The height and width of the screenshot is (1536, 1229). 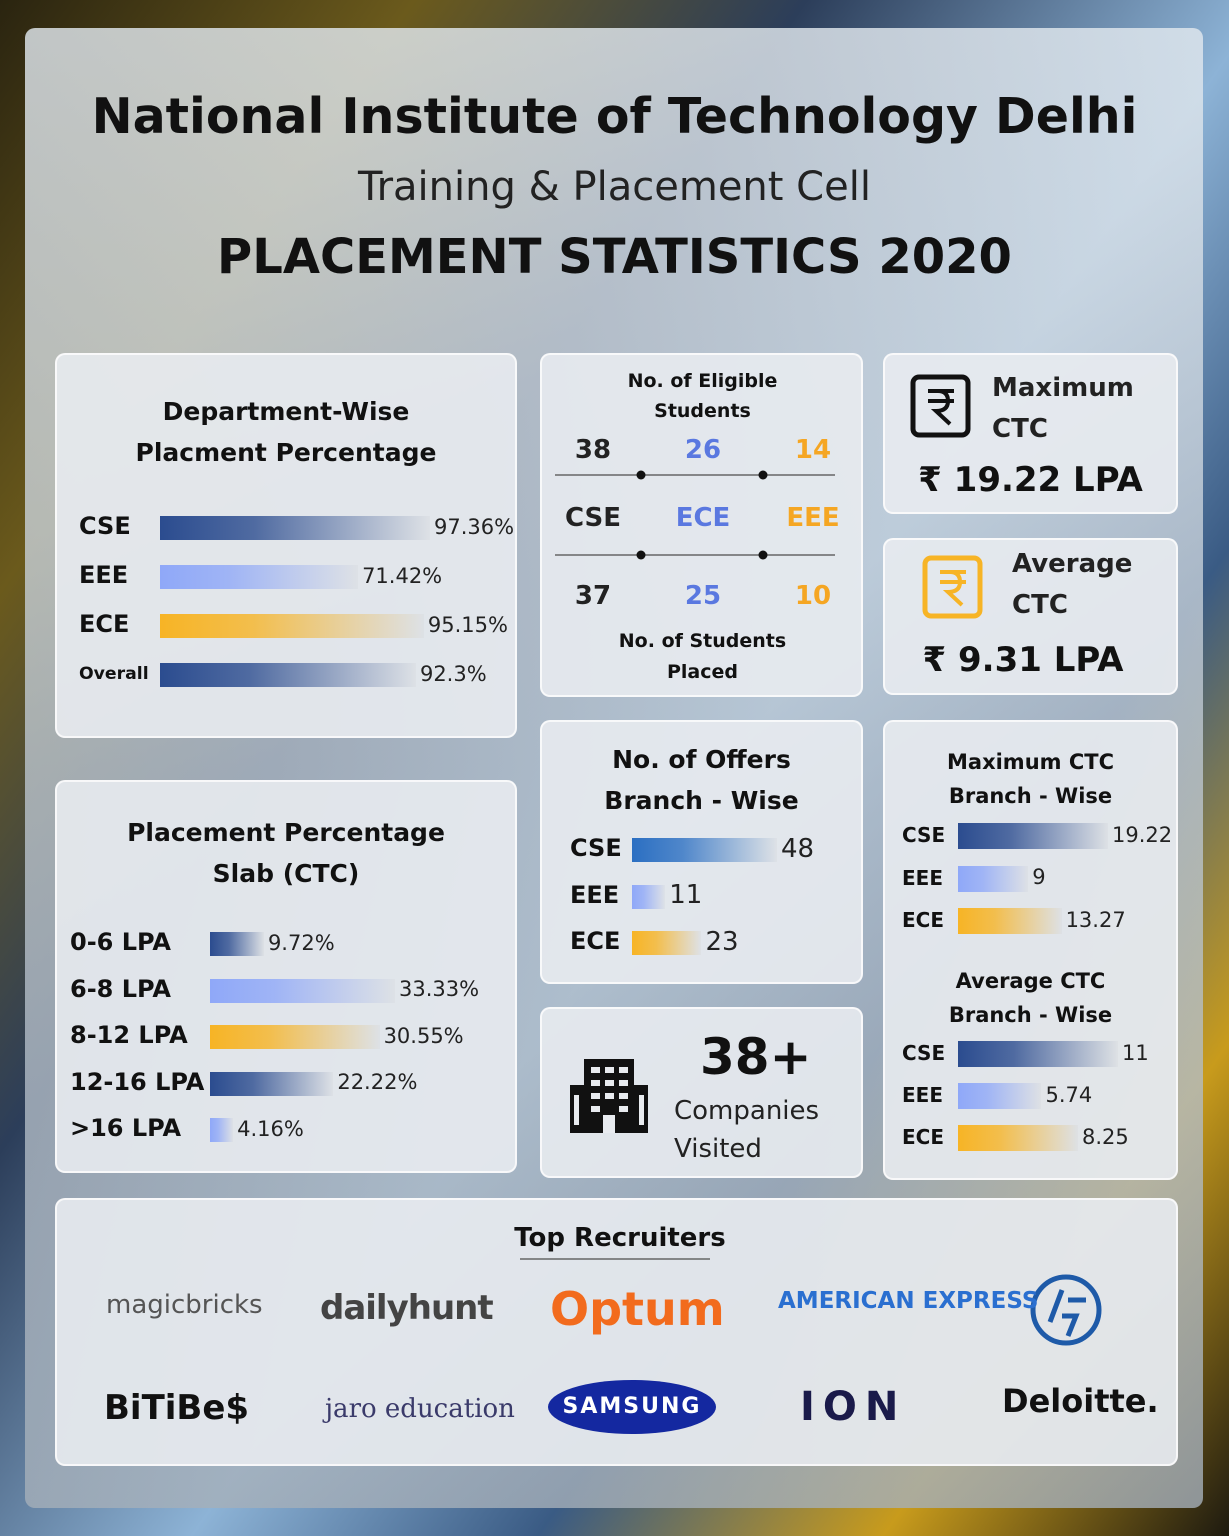 I want to click on placed-title: No. of Students Placed, so click(x=702, y=656).